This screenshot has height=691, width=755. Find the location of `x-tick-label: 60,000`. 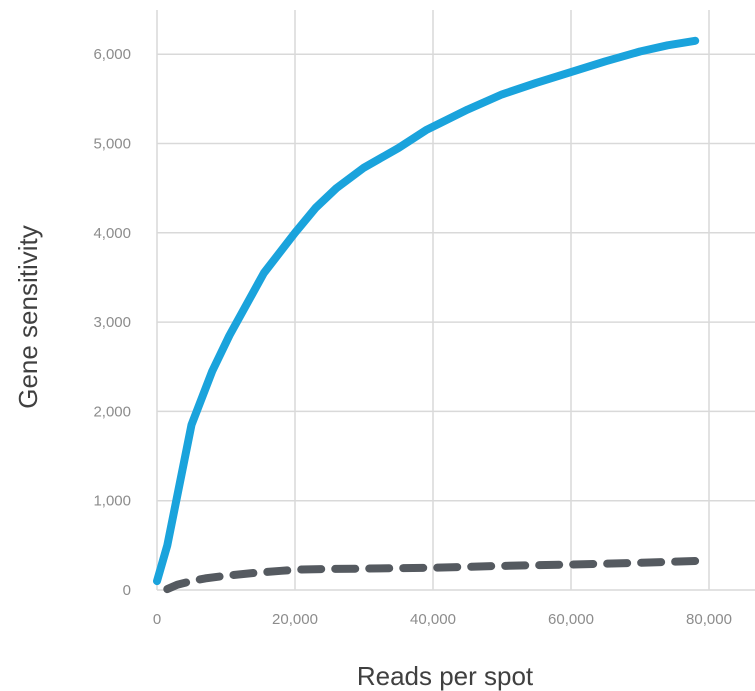

x-tick-label: 60,000 is located at coordinates (571, 619).